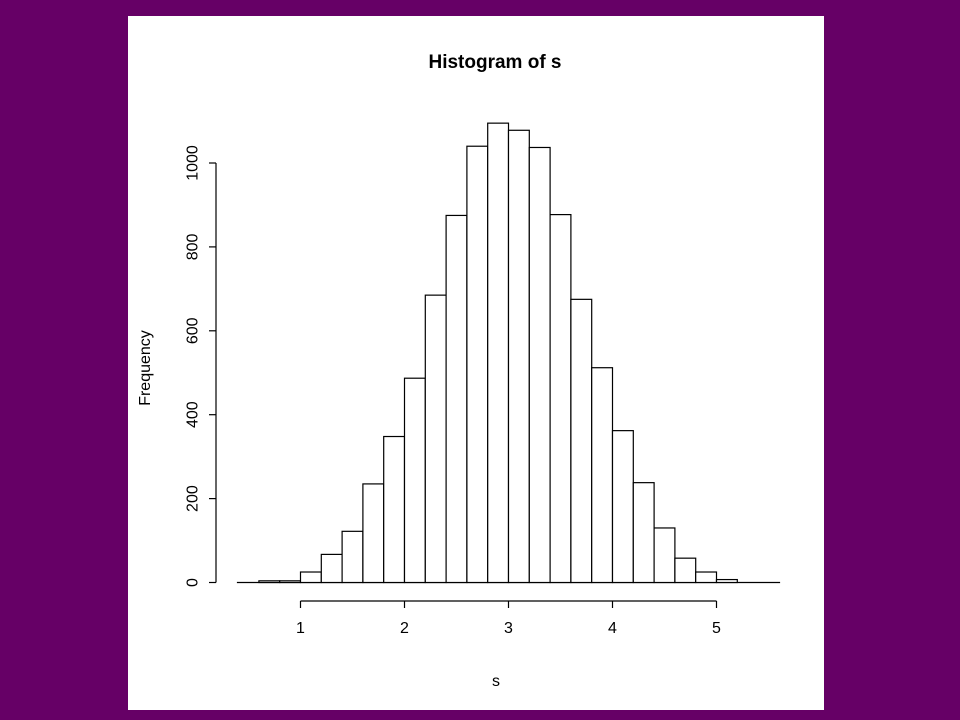  I want to click on y-tick-label: 1000, so click(193, 163).